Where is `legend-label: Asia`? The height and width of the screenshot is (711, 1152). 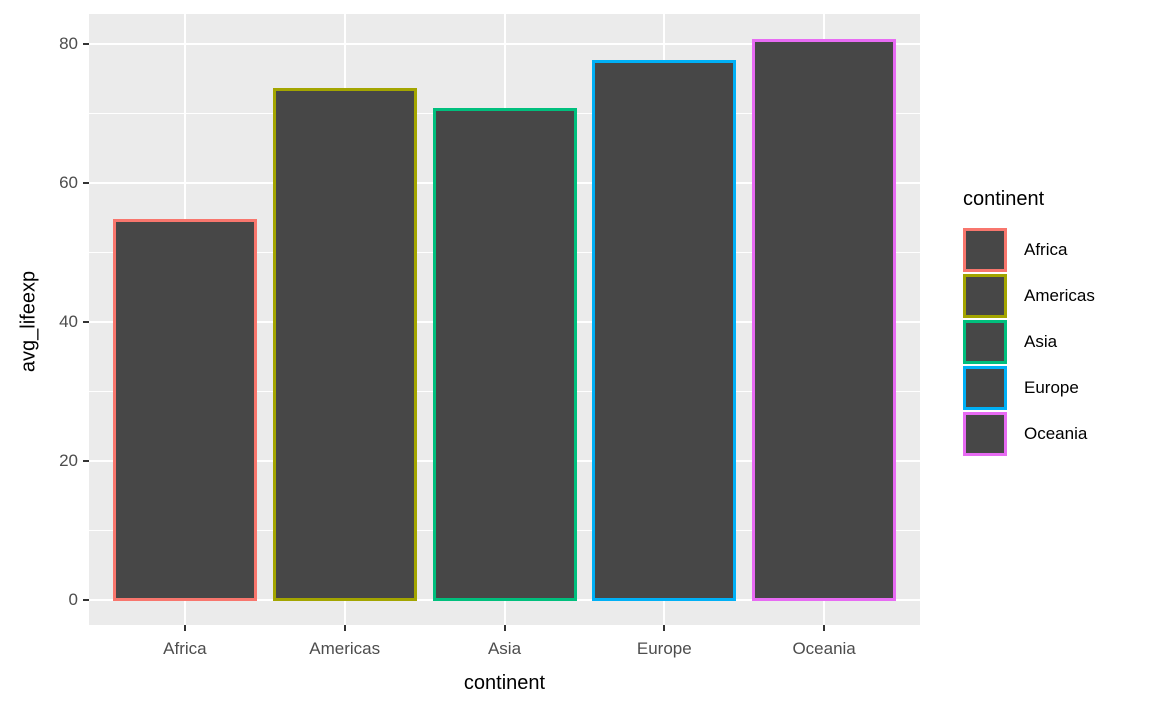
legend-label: Asia is located at coordinates (1041, 341).